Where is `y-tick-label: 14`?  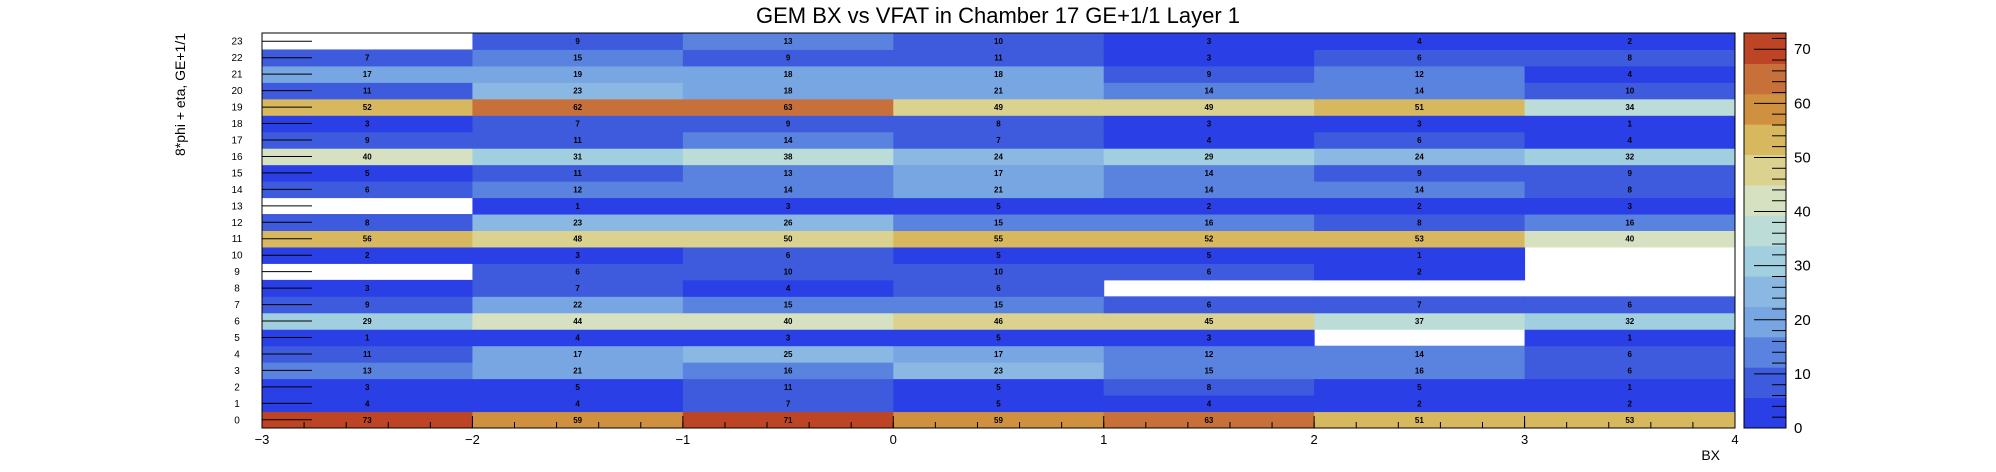
y-tick-label: 14 is located at coordinates (237, 190).